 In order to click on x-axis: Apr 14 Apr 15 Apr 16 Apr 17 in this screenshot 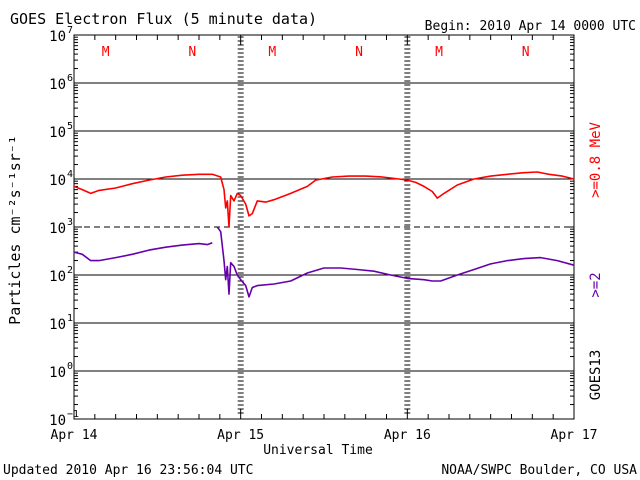, I will do `click(324, 435)`.